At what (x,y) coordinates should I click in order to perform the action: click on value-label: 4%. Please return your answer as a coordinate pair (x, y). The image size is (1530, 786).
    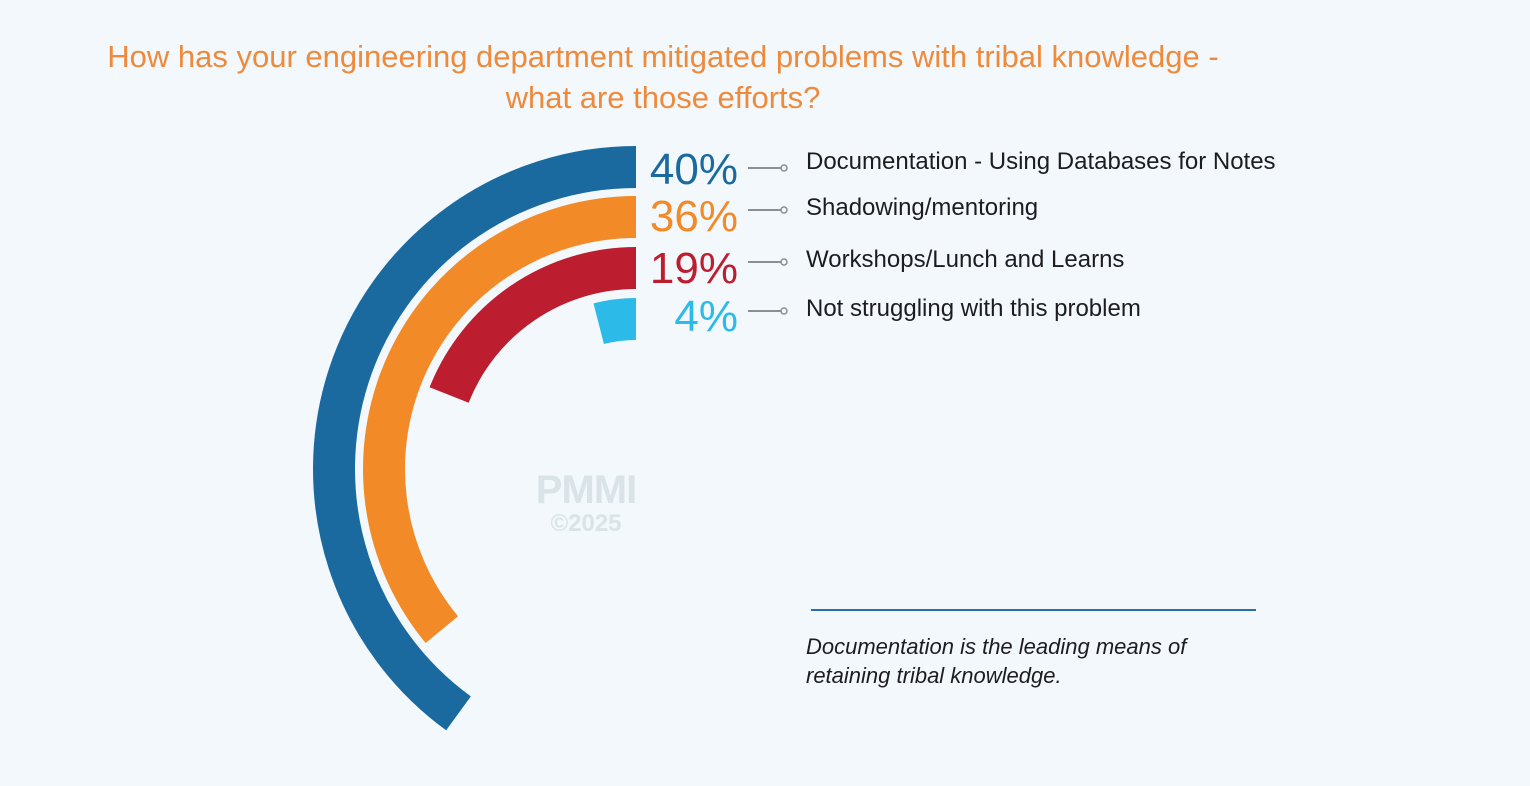
    Looking at the image, I should click on (706, 316).